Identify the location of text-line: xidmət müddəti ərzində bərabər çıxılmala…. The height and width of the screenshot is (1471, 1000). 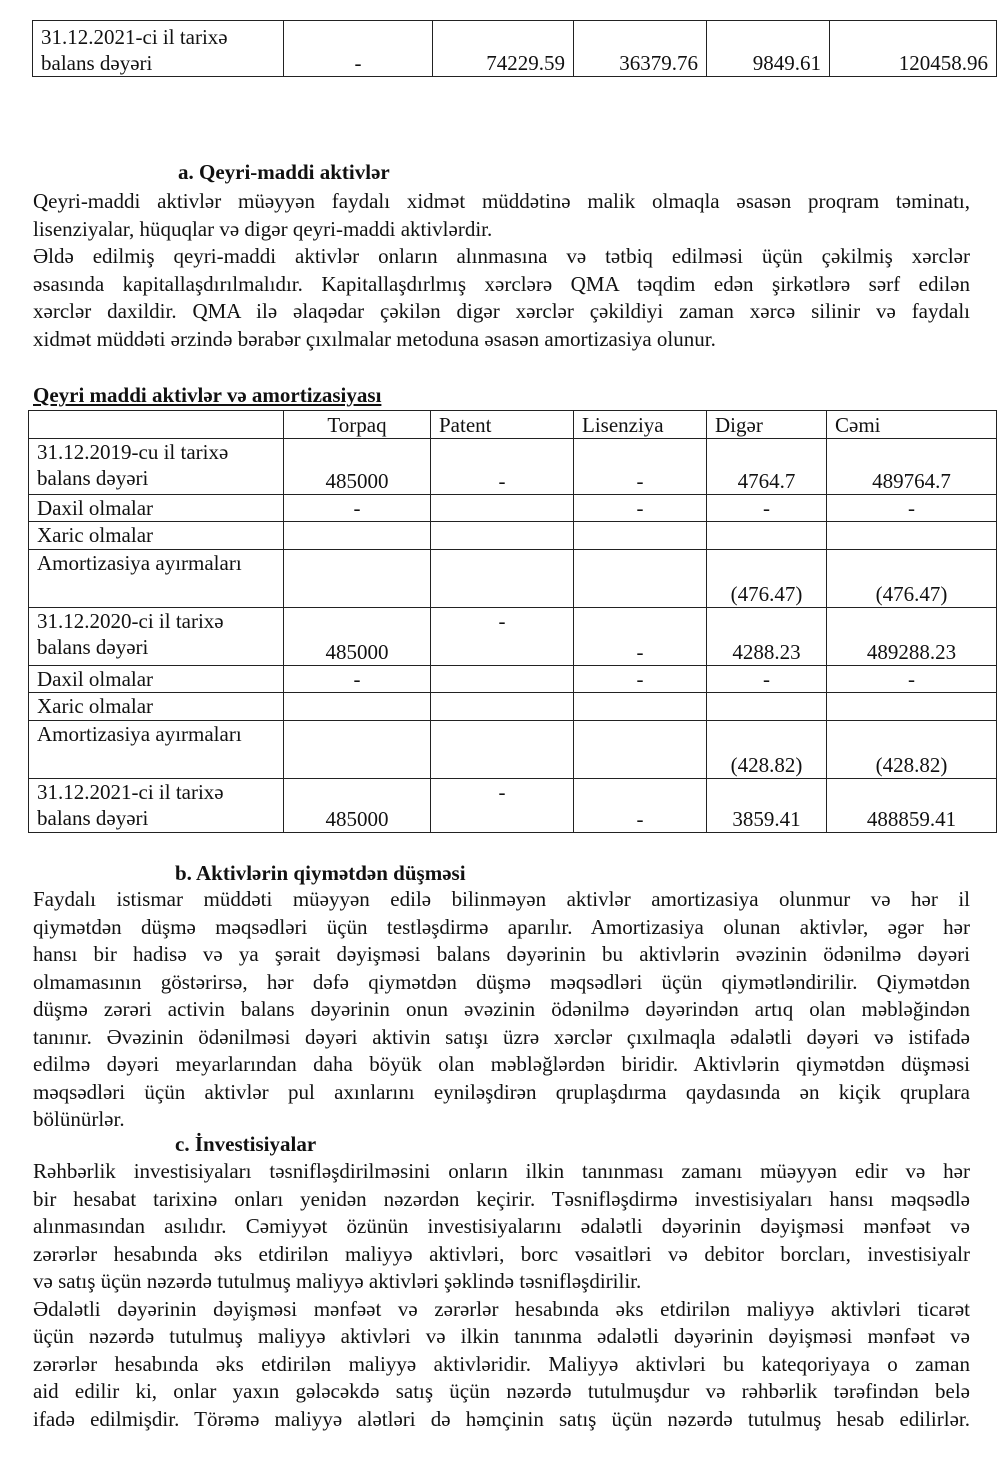
(374, 338).